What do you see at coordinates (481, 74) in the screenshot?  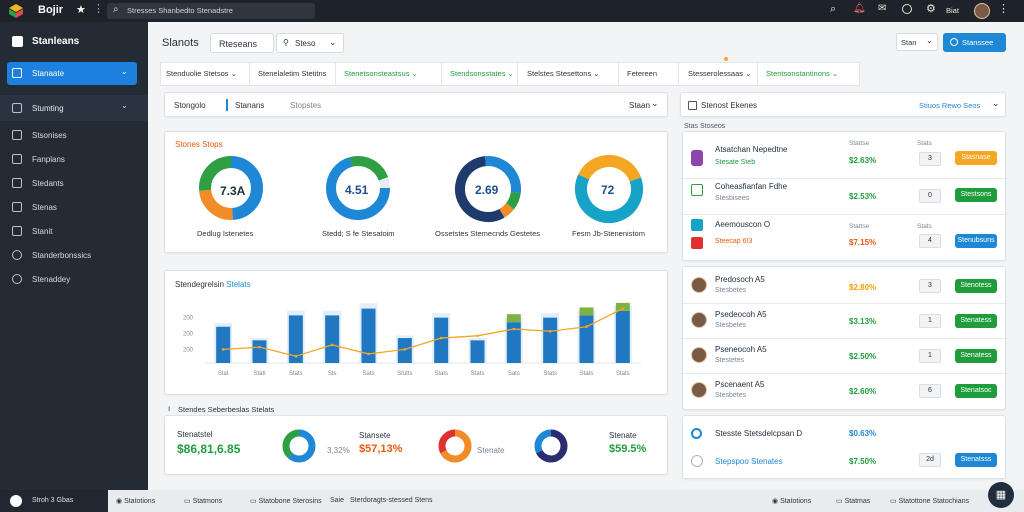 I see `filter-chip: Stendsonsstates ⌄` at bounding box center [481, 74].